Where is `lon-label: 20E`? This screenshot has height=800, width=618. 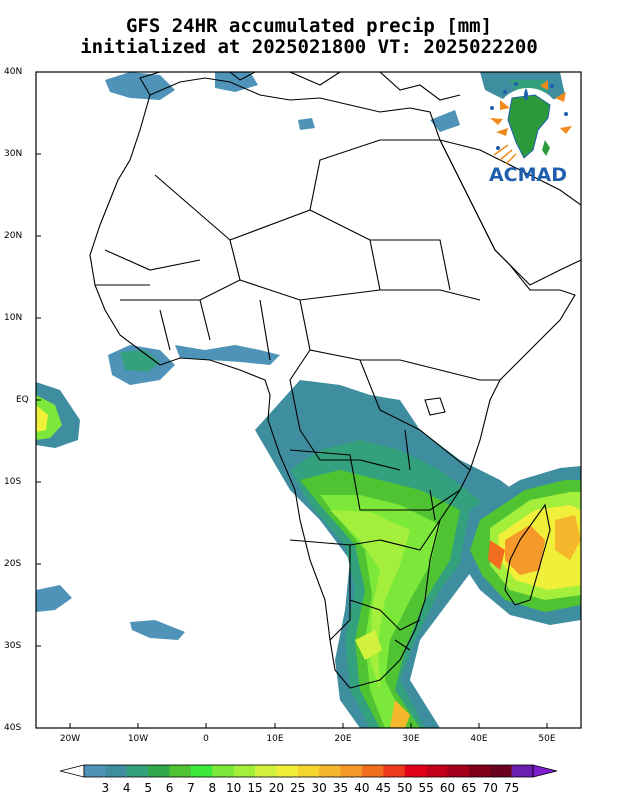
lon-label: 20E is located at coordinates (343, 739).